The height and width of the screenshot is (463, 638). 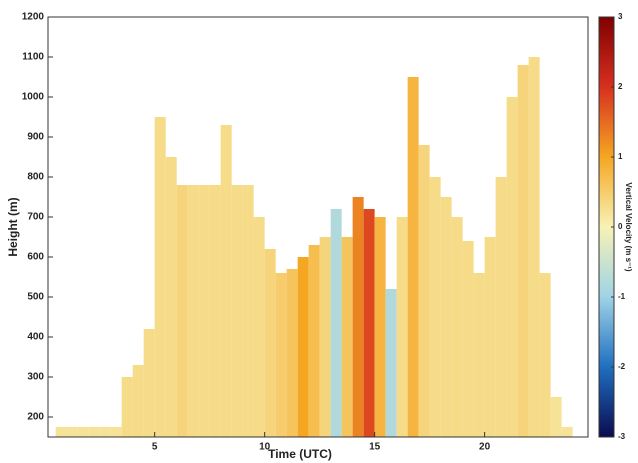 I want to click on colorbar-tick-label: 0, so click(x=620, y=226).